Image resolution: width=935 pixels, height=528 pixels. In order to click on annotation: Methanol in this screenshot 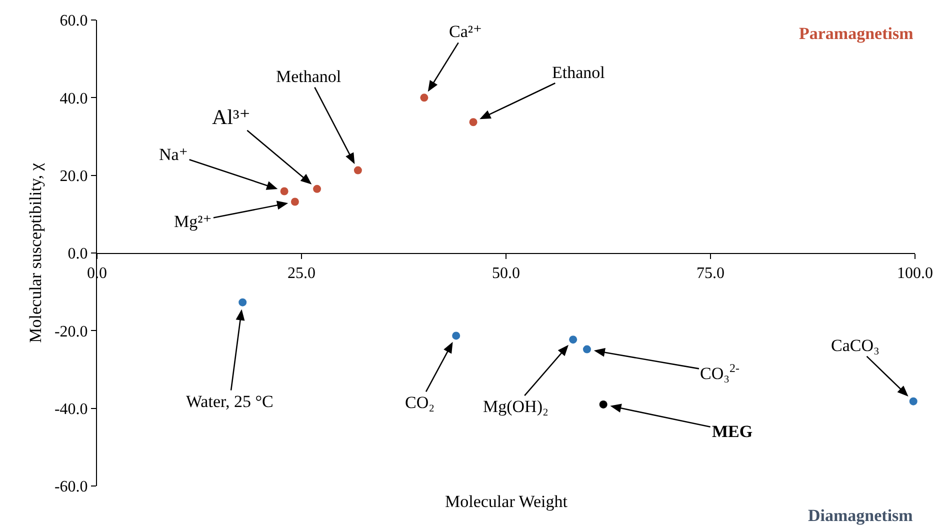, I will do `click(309, 76)`.